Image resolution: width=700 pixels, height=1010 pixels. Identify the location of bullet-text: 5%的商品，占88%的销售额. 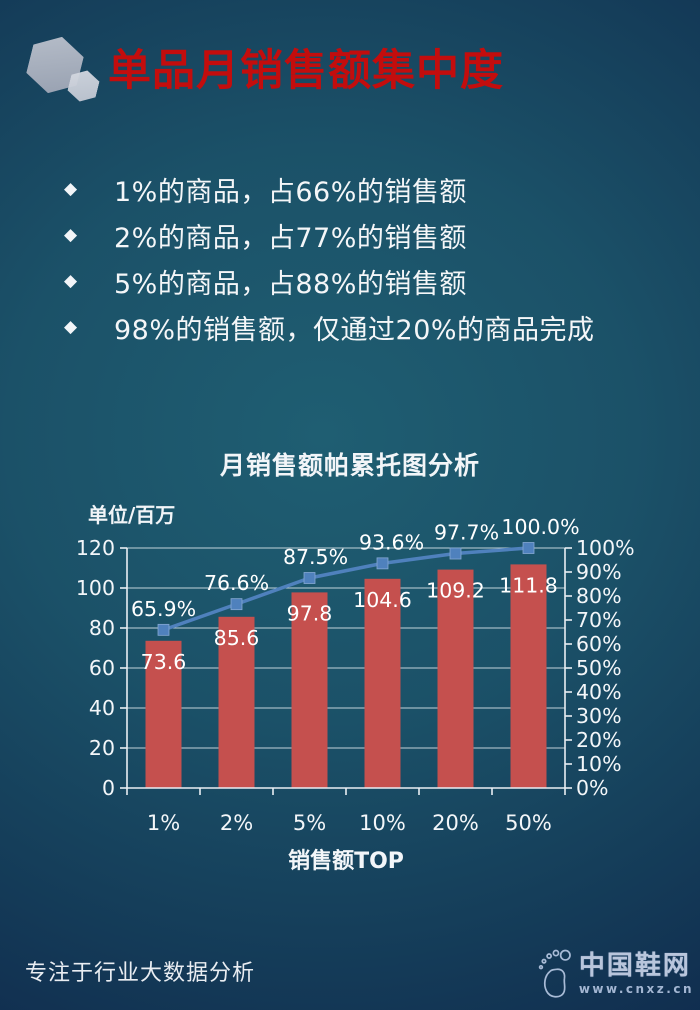
(290, 284).